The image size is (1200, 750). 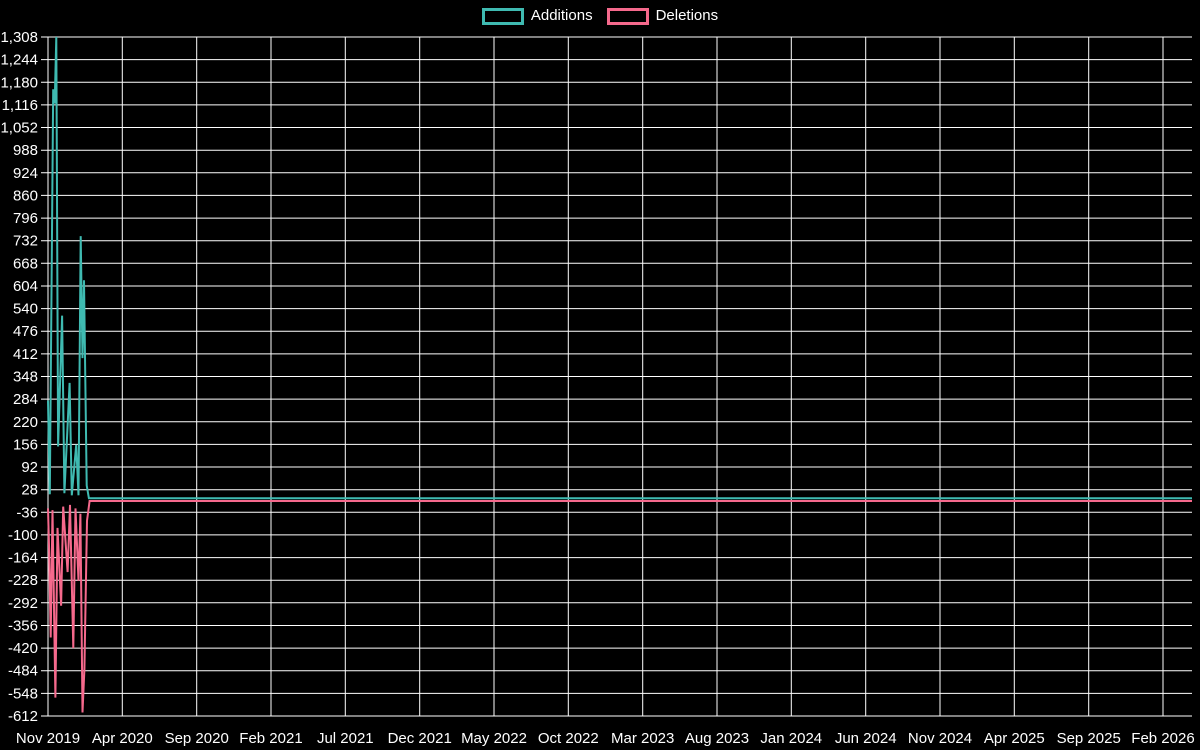 What do you see at coordinates (494, 738) in the screenshot?
I see `x-axis-tick-label: May 2022` at bounding box center [494, 738].